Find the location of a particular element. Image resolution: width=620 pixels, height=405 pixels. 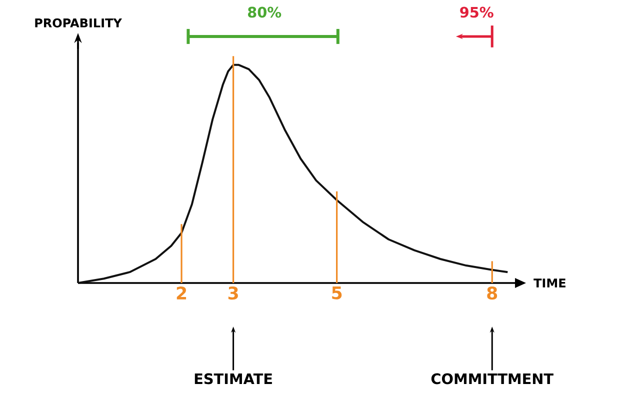

x-tick-label: 8 is located at coordinates (492, 293).